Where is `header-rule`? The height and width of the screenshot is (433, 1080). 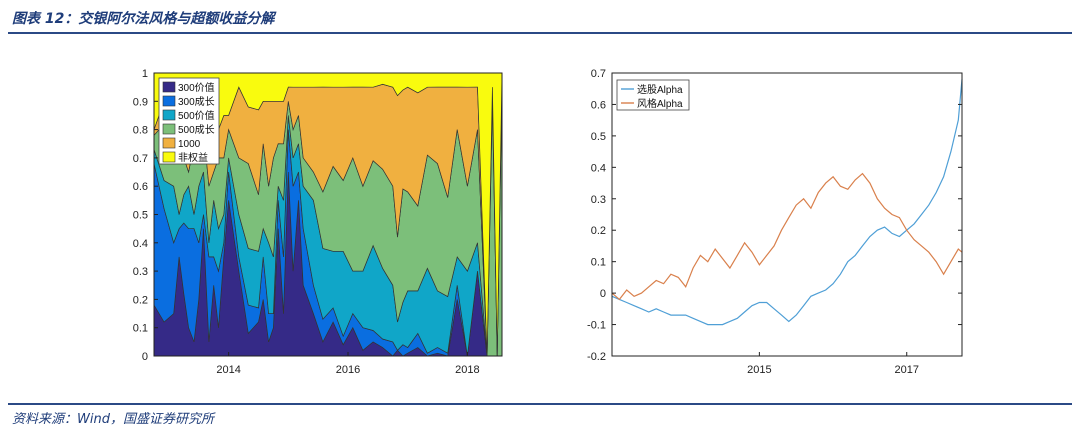 header-rule is located at coordinates (540, 33).